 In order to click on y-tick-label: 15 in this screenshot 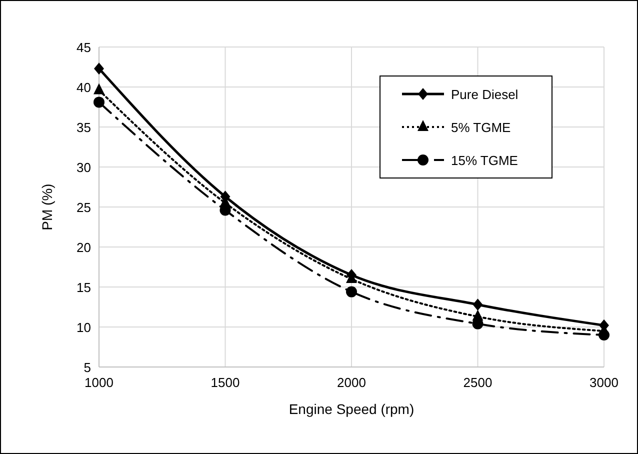, I will do `click(83, 287)`.